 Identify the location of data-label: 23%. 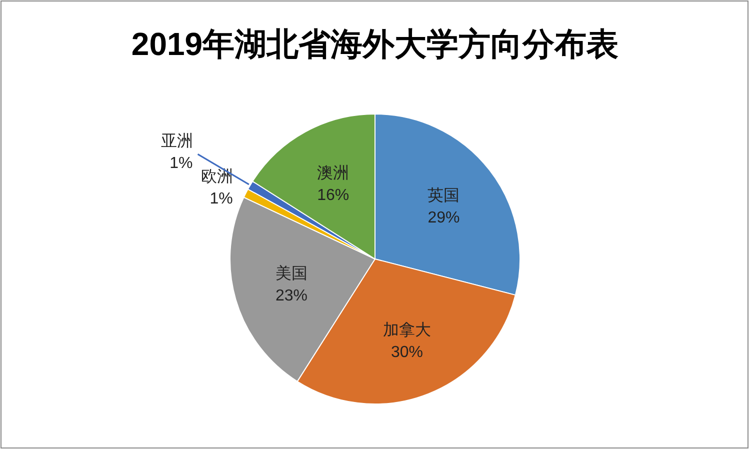
(291, 295).